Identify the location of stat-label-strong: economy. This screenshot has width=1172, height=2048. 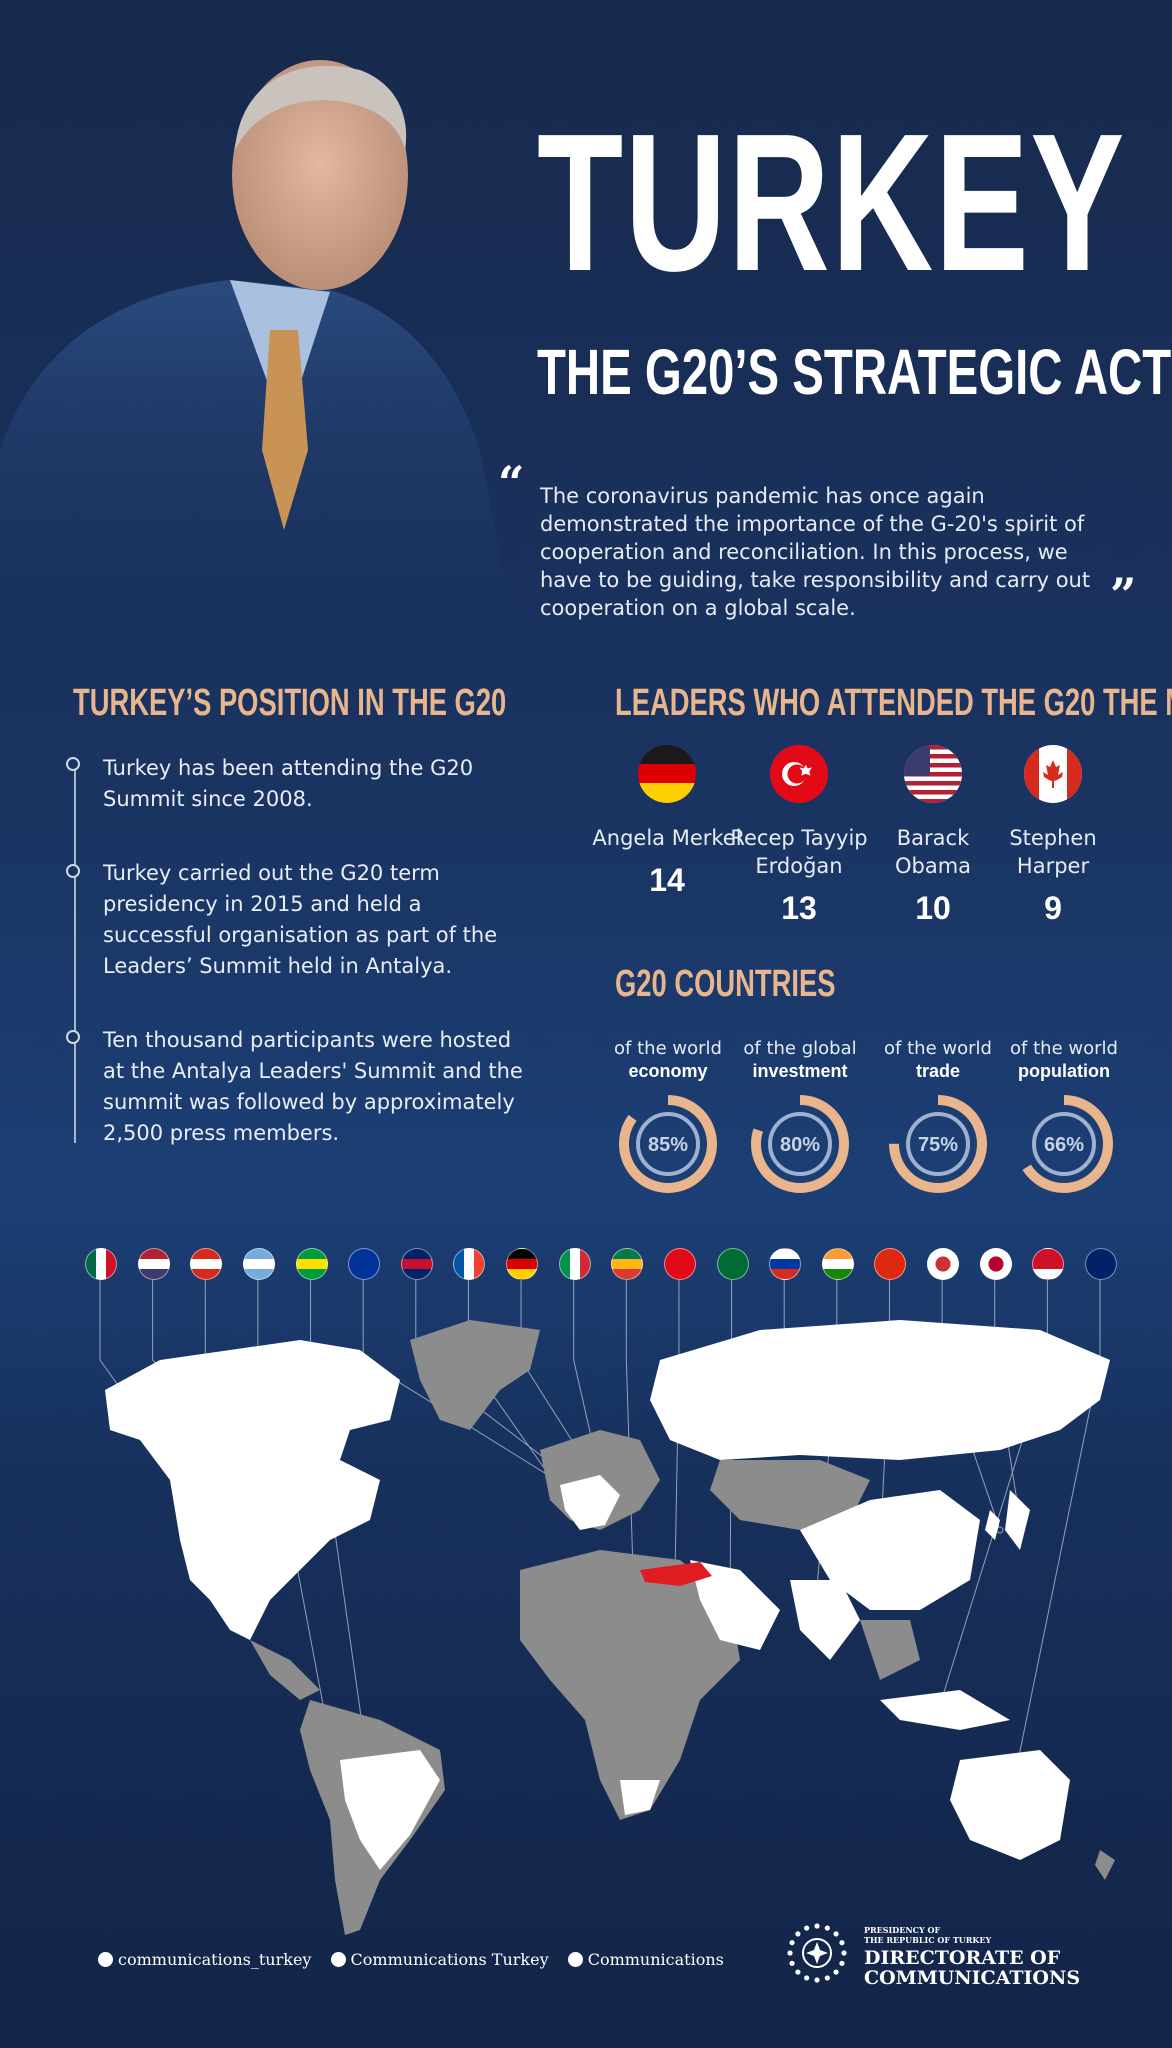
(668, 1071).